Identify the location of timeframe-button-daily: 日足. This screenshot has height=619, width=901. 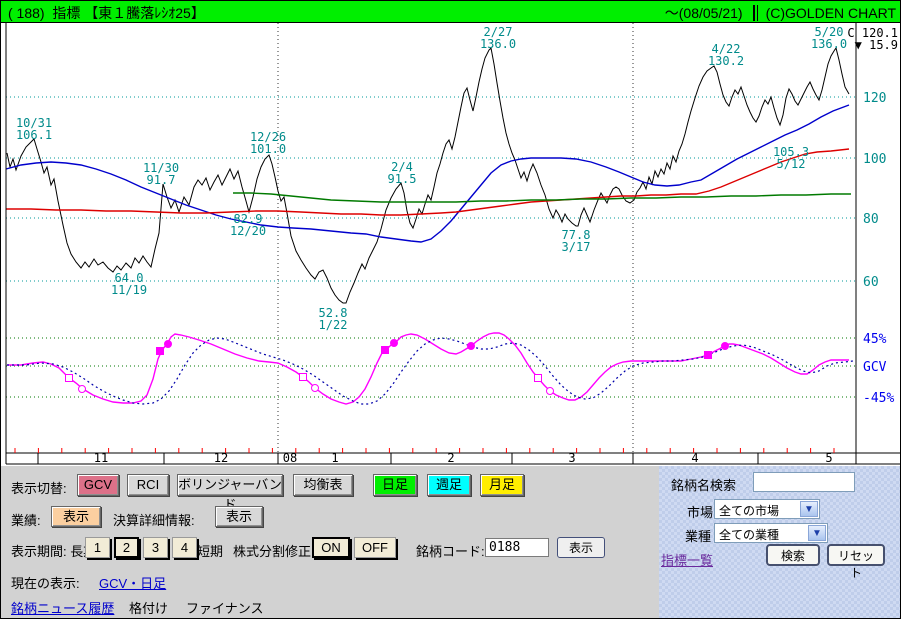
(395, 485).